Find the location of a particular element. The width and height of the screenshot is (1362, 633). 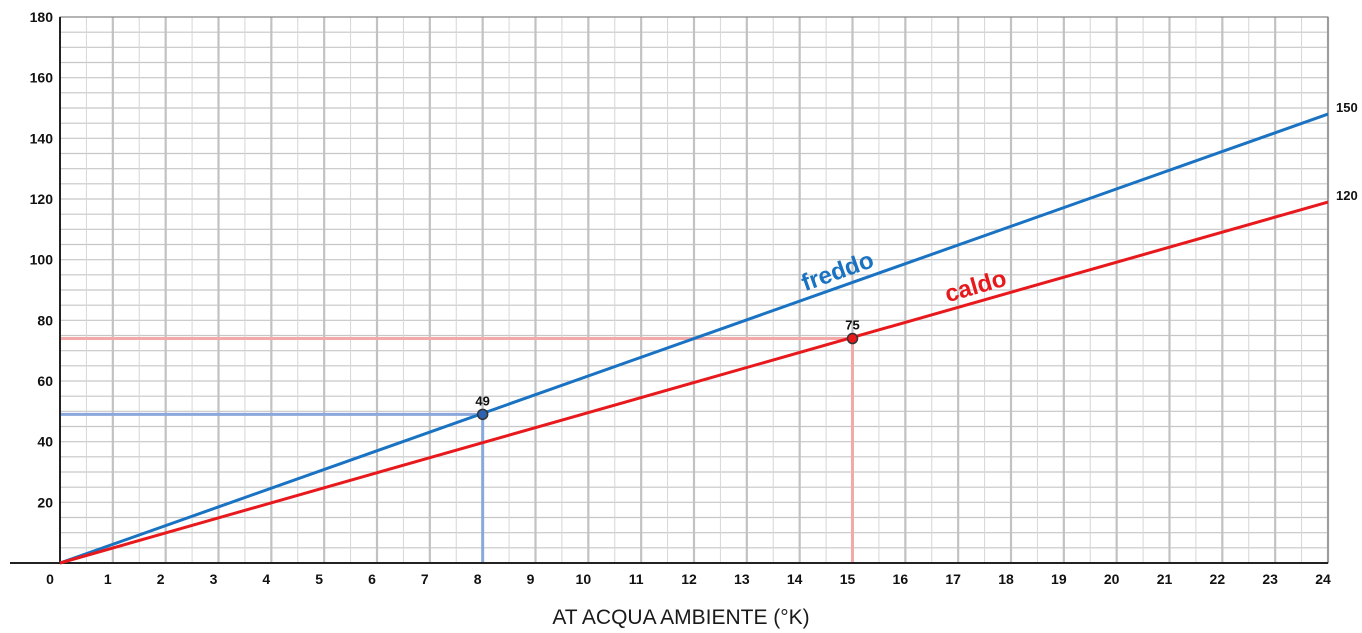

series-end-label: 120 is located at coordinates (1347, 195).